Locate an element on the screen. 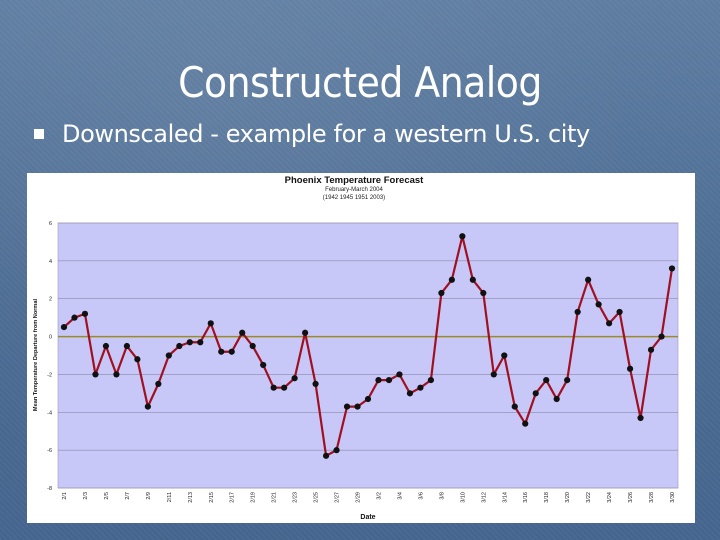 The height and width of the screenshot is (540, 720). x-tick-label: 3/8 is located at coordinates (442, 496).